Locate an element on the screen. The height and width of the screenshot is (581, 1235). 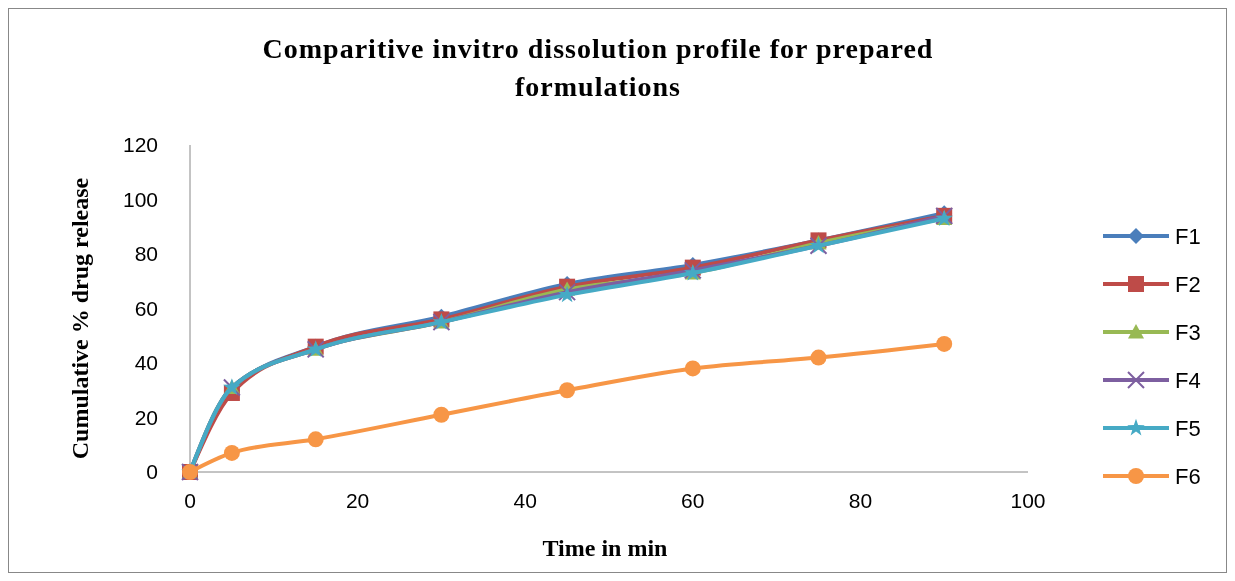
x-tick-label: 20 is located at coordinates (357, 500).